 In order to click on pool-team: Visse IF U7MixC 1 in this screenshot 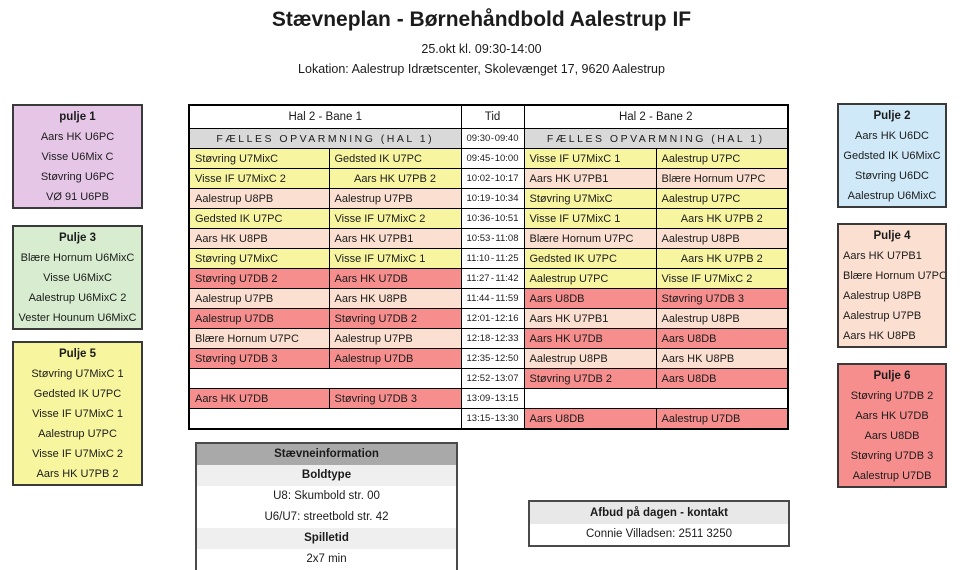, I will do `click(77, 414)`.